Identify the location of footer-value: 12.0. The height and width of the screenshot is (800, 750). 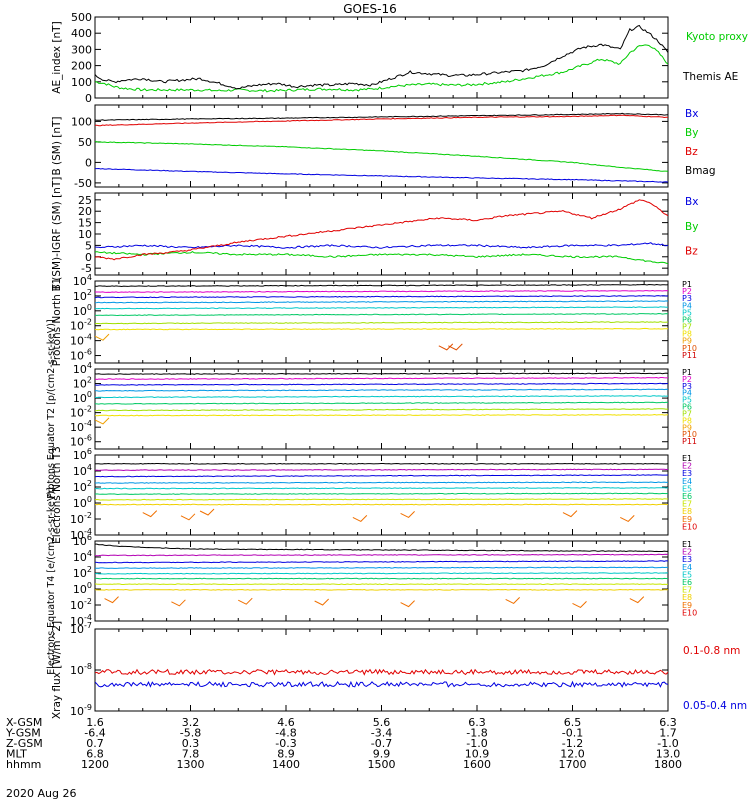
(572, 754).